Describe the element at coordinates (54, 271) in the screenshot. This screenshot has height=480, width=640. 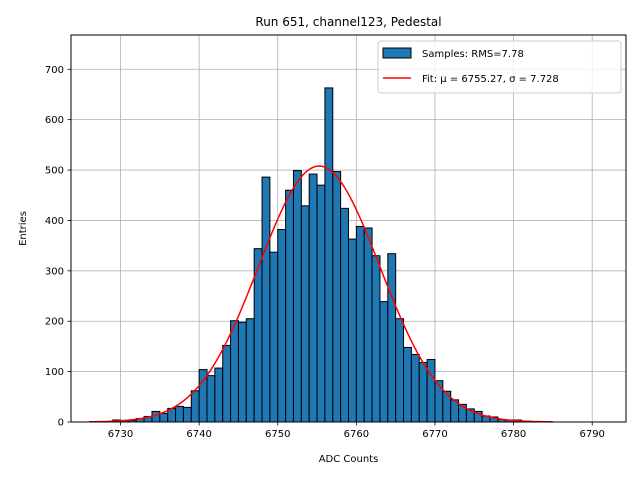
I see `y-tick-label: 300` at that location.